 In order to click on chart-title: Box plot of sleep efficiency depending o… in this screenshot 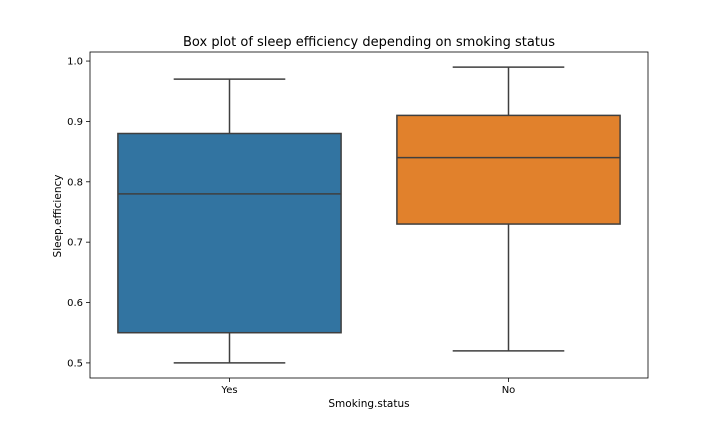, I will do `click(369, 42)`.